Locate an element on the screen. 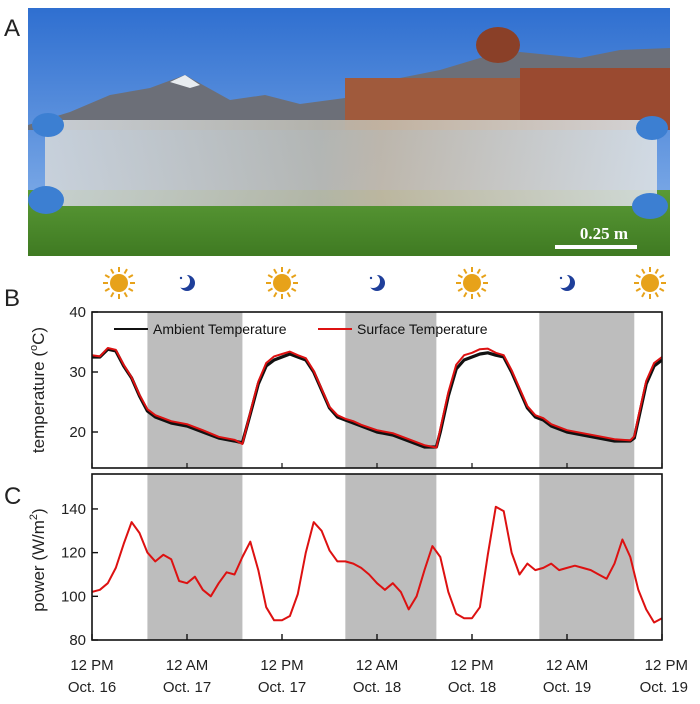  radiative-film is located at coordinates (351, 163).